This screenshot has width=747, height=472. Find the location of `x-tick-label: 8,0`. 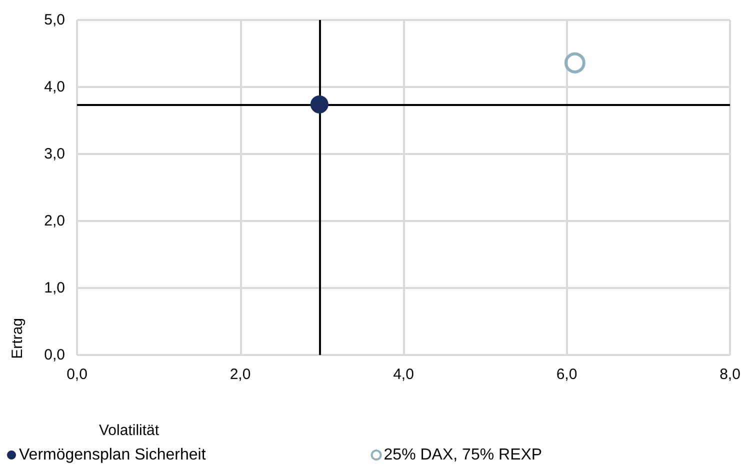

x-tick-label: 8,0 is located at coordinates (730, 374).